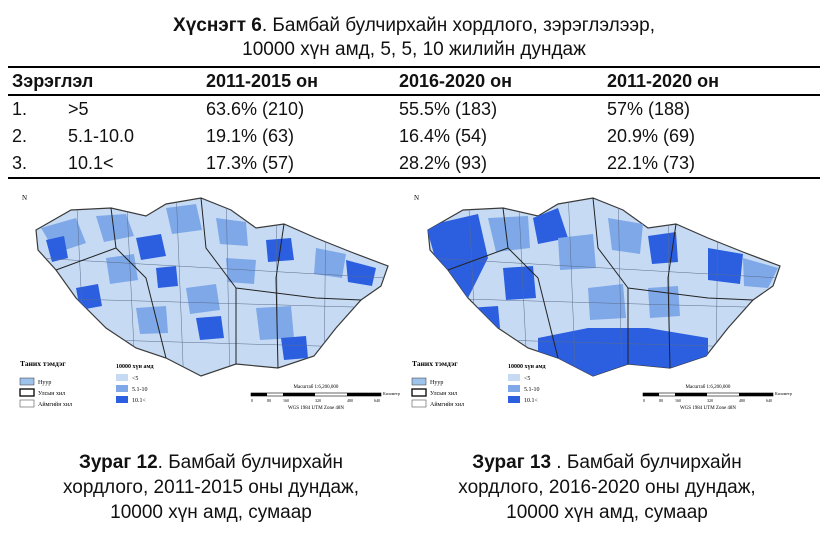 This screenshot has height=546, width=828. I want to click on row-range: 5.1-10.0, so click(101, 136).